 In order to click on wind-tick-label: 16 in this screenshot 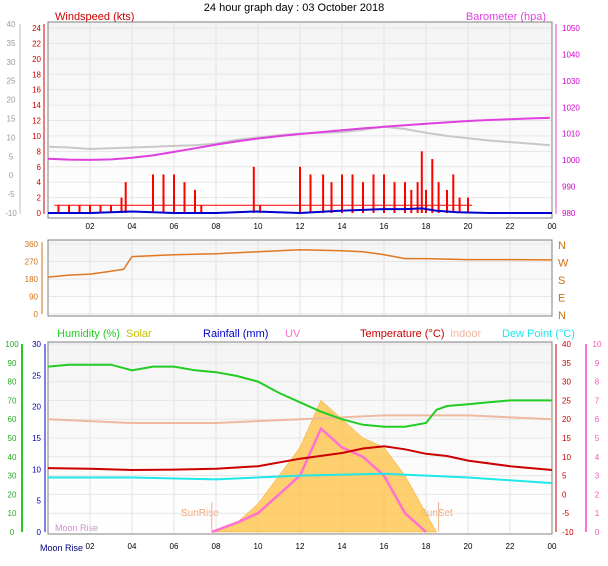, I will do `click(36, 90)`.